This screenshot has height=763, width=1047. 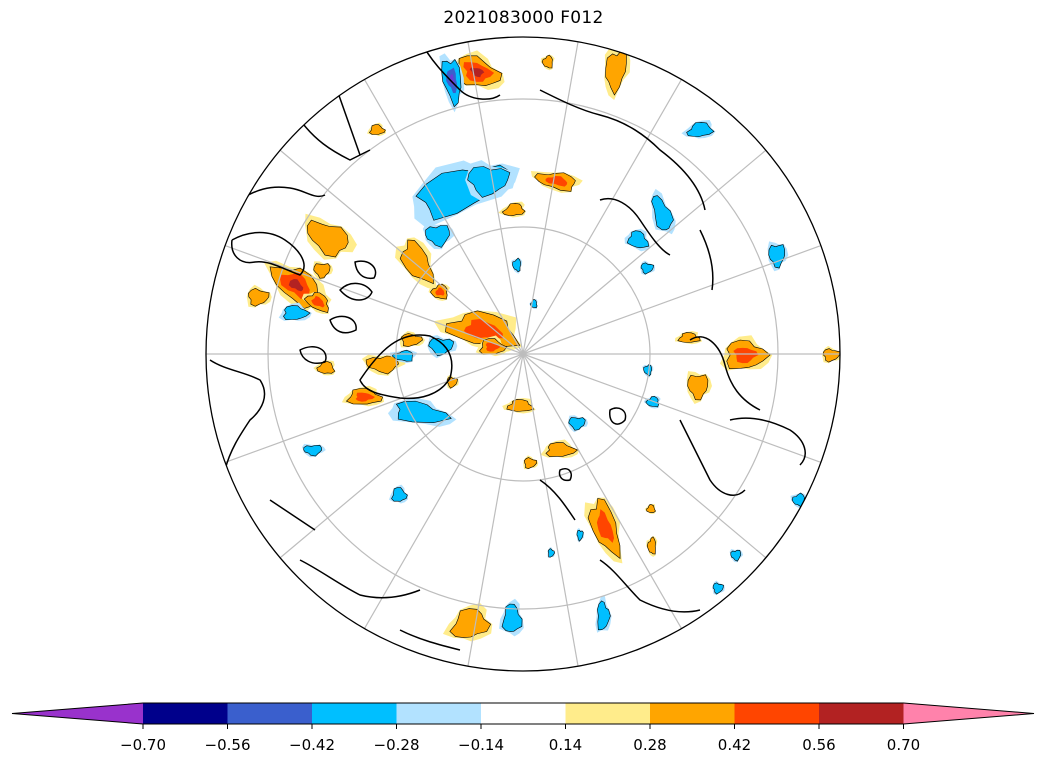 I want to click on colorbar-extend-high, so click(x=968, y=713).